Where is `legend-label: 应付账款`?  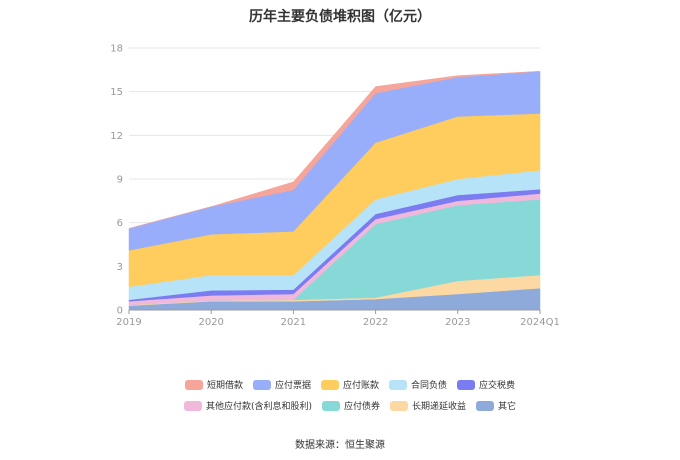
legend-label: 应付账款 is located at coordinates (360, 386).